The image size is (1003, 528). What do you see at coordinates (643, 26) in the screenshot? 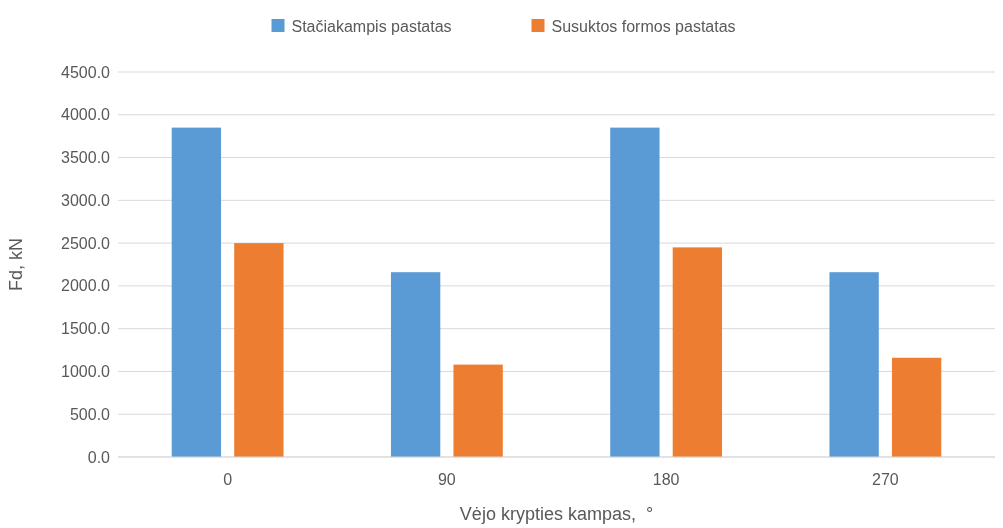
I see `legend-label: Susuktos formos pastatas` at bounding box center [643, 26].